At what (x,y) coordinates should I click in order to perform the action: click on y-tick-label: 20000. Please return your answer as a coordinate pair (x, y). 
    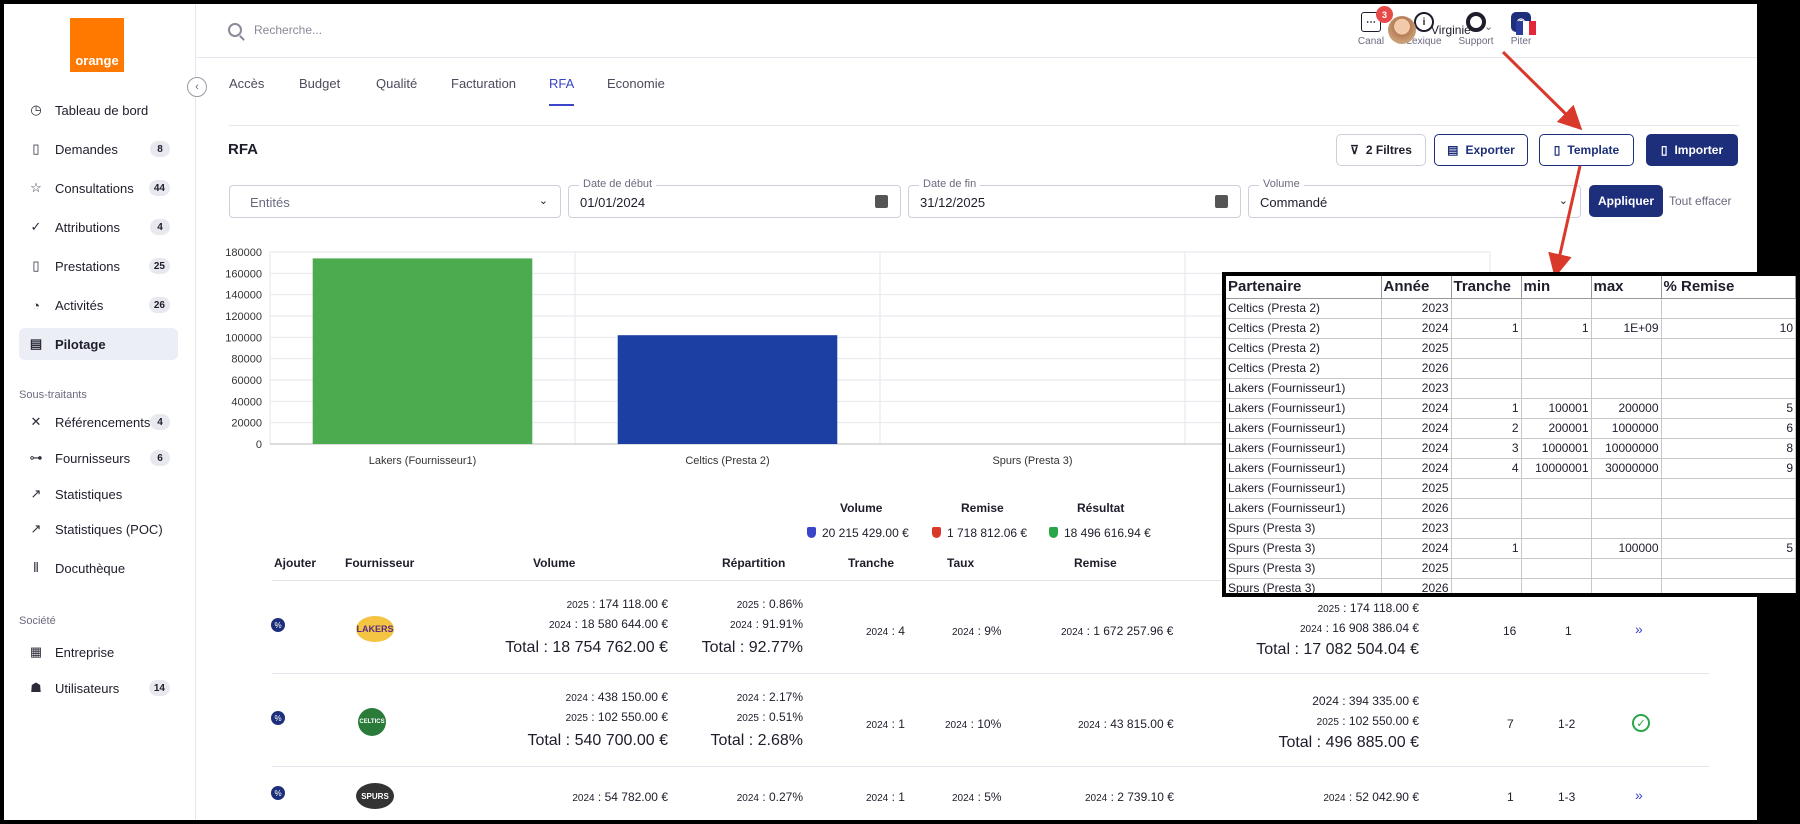
    Looking at the image, I should click on (246, 424).